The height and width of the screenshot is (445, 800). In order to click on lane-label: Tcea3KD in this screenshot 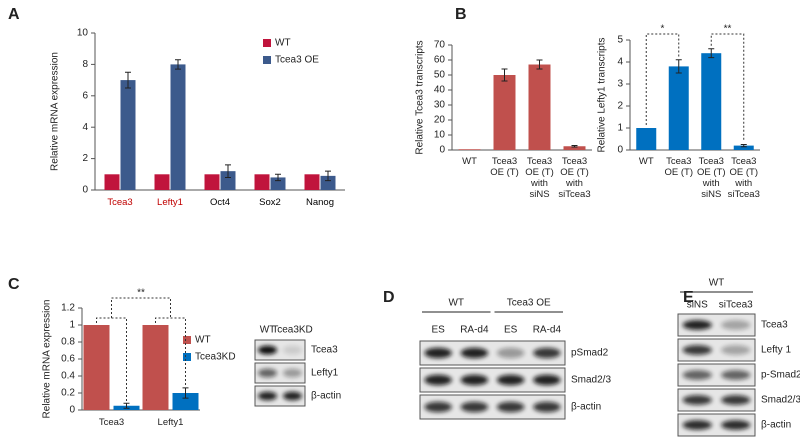, I will do `click(292, 330)`.